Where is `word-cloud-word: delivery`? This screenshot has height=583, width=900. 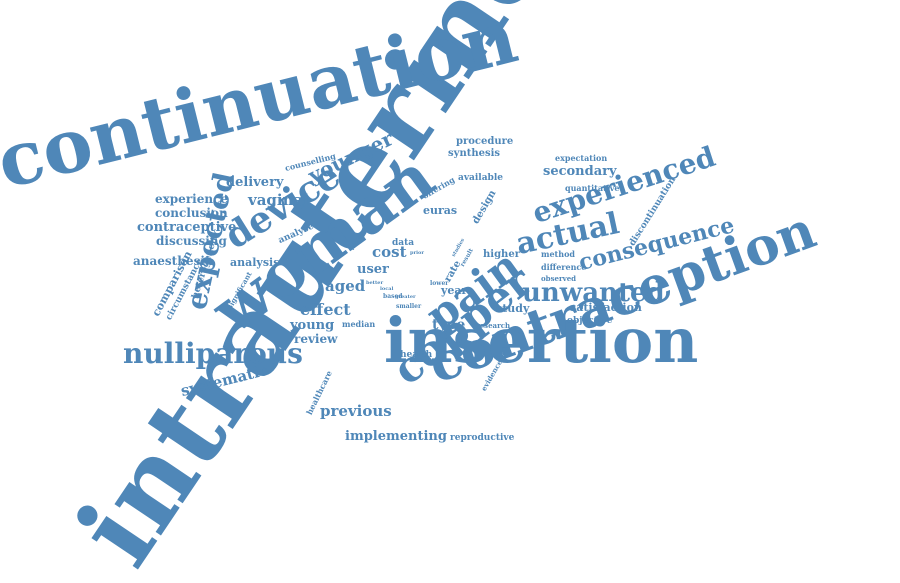 word-cloud-word: delivery is located at coordinates (255, 182).